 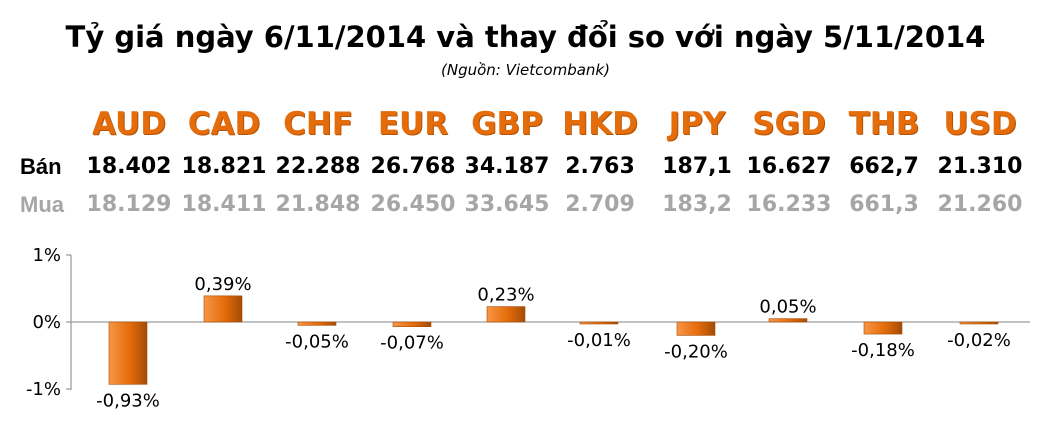 What do you see at coordinates (129, 124) in the screenshot?
I see `currency-code-aud: AUD` at bounding box center [129, 124].